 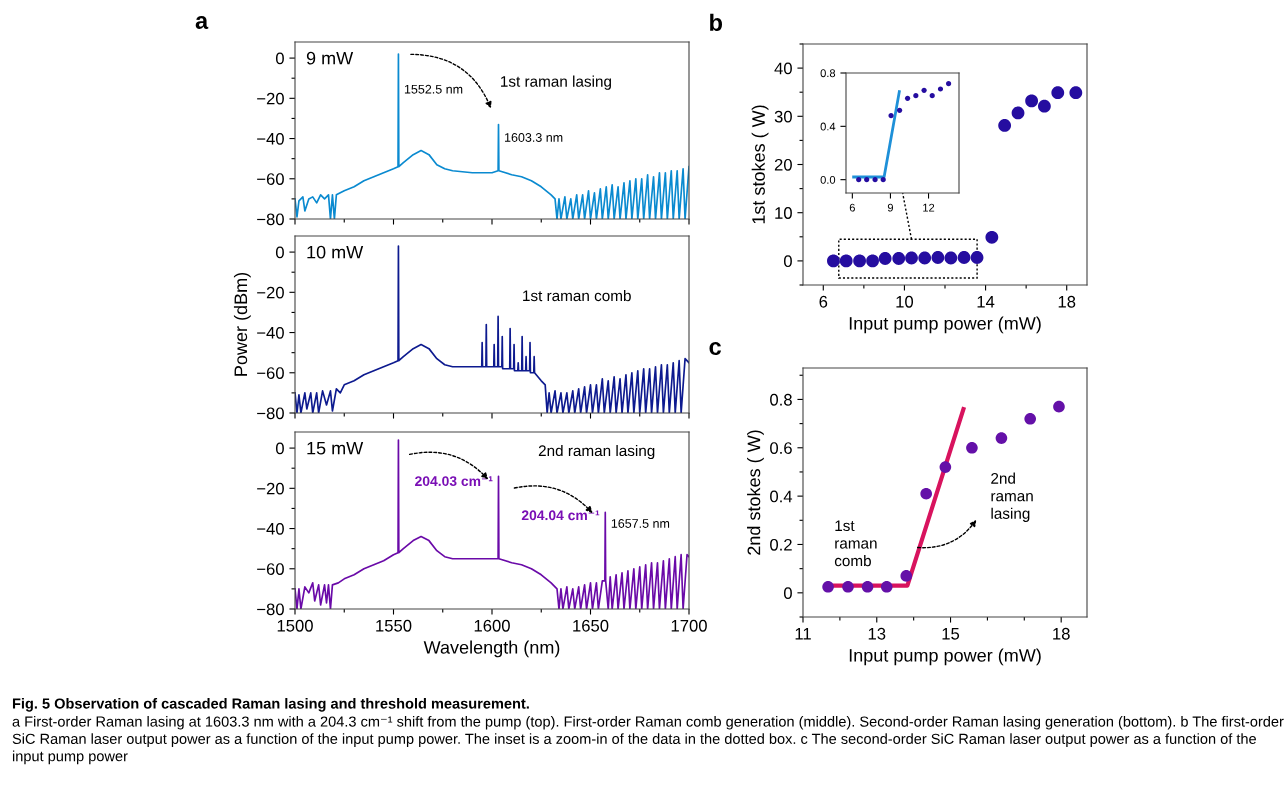 What do you see at coordinates (890, 207) in the screenshot?
I see `x-tick-label: 9` at bounding box center [890, 207].